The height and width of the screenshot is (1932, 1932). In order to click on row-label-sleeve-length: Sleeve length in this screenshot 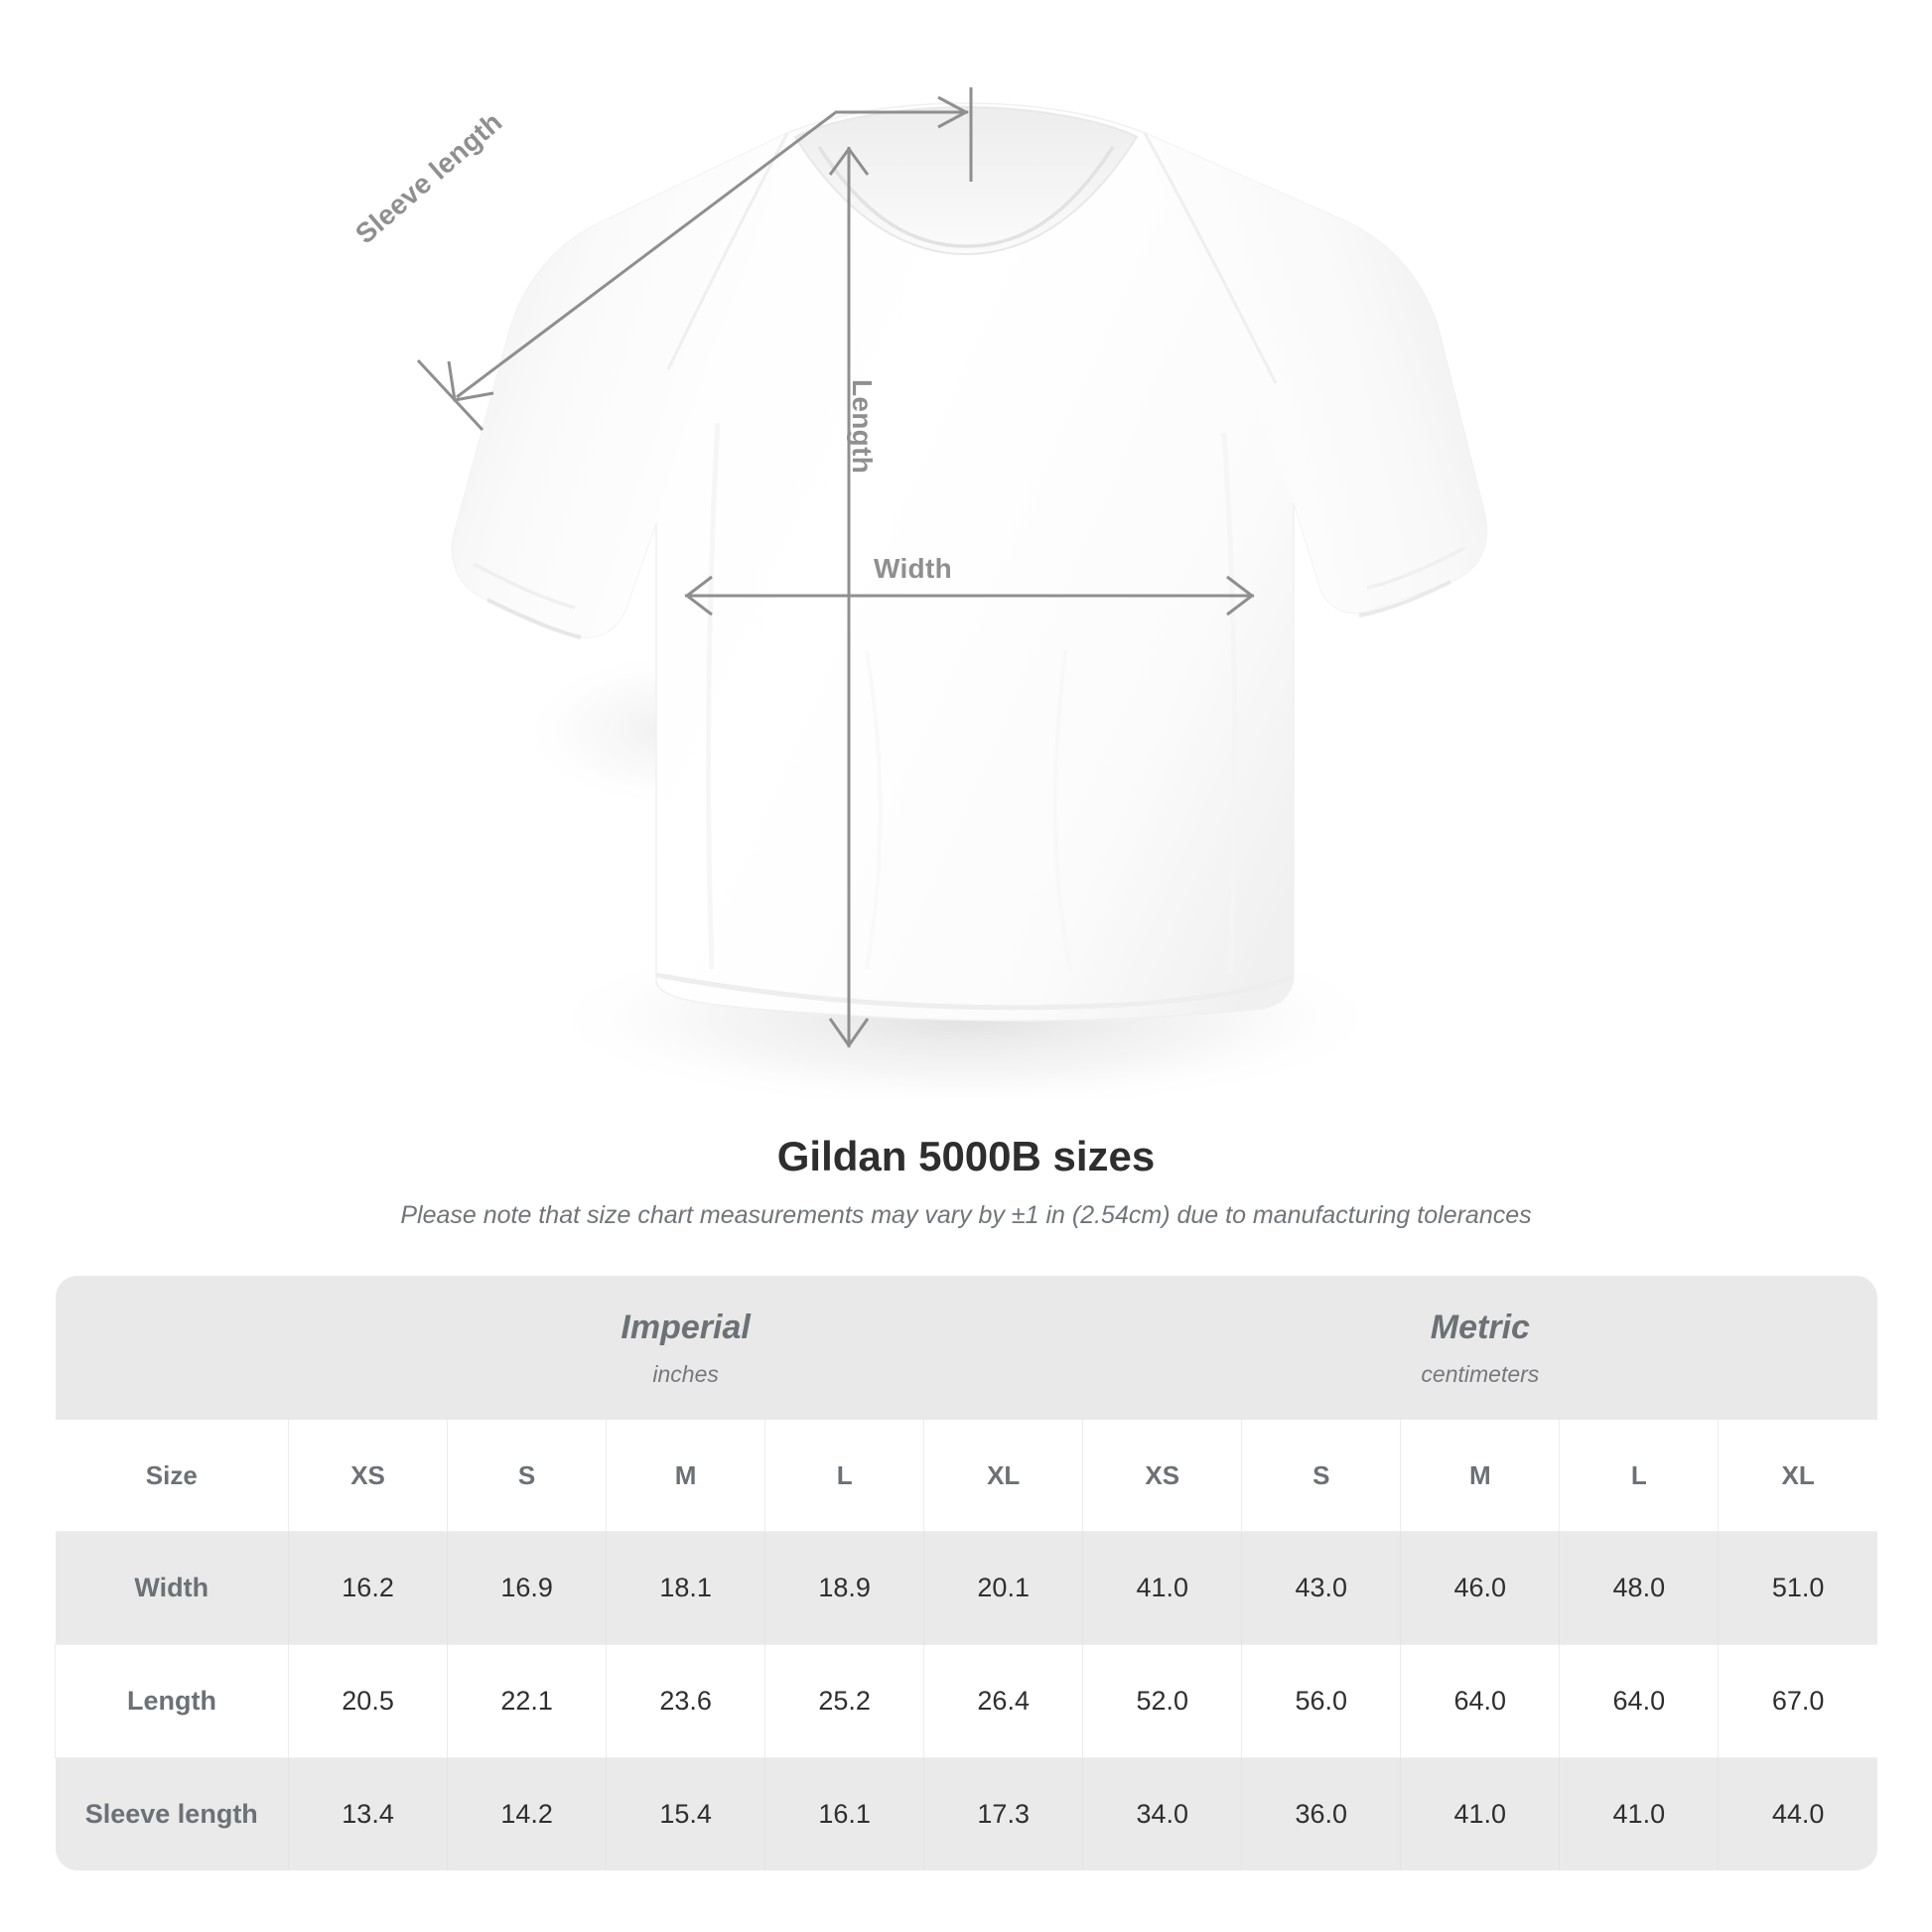, I will do `click(172, 1814)`.